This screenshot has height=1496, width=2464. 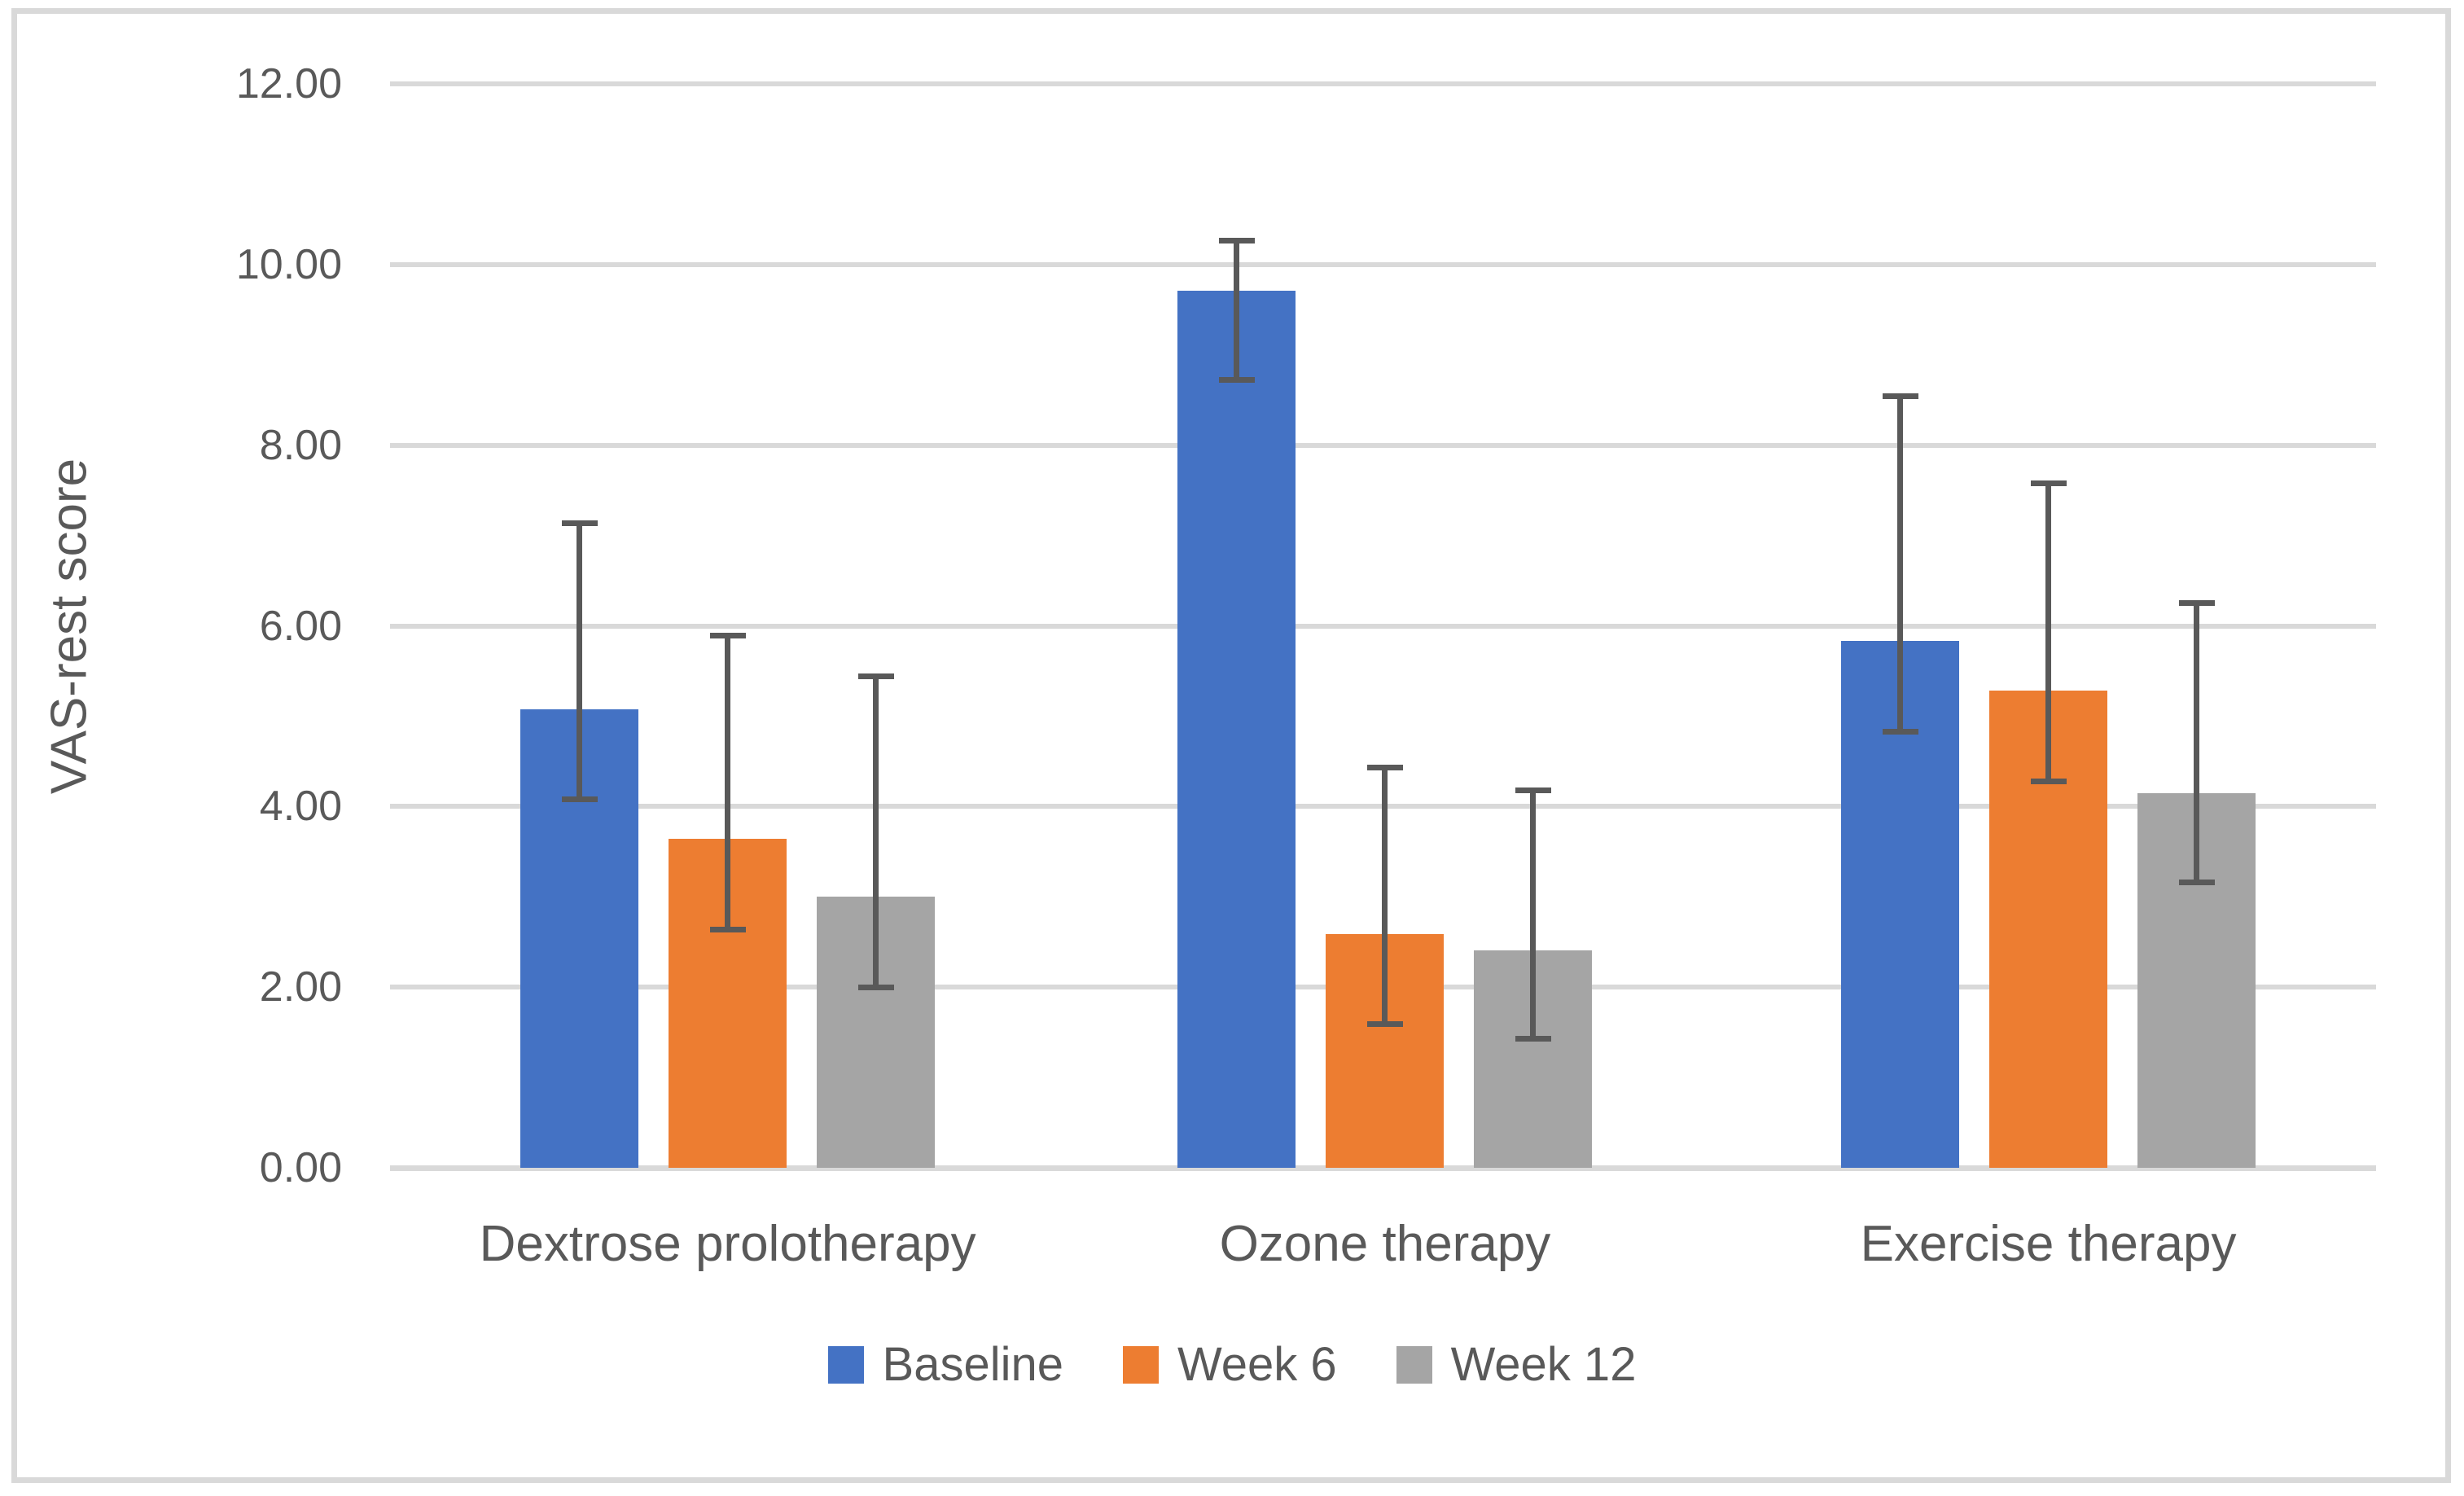 What do you see at coordinates (300, 987) in the screenshot?
I see `y-tick-label-2.00: 2.00` at bounding box center [300, 987].